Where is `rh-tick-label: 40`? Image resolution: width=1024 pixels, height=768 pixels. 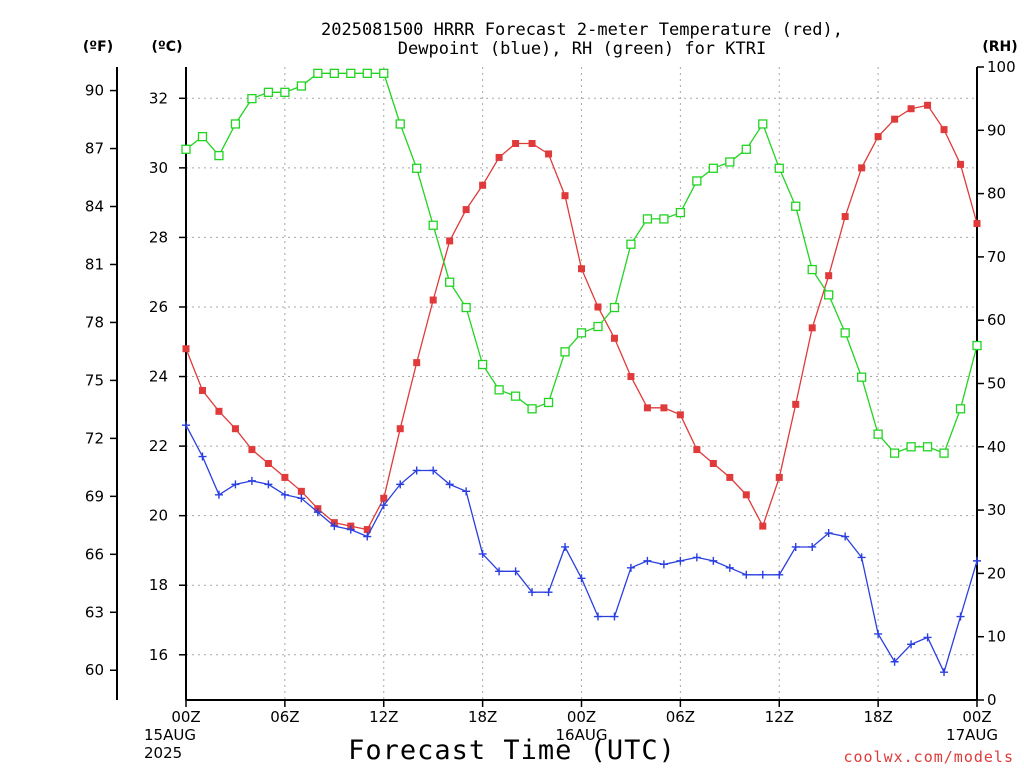 rh-tick-label: 40 is located at coordinates (996, 447).